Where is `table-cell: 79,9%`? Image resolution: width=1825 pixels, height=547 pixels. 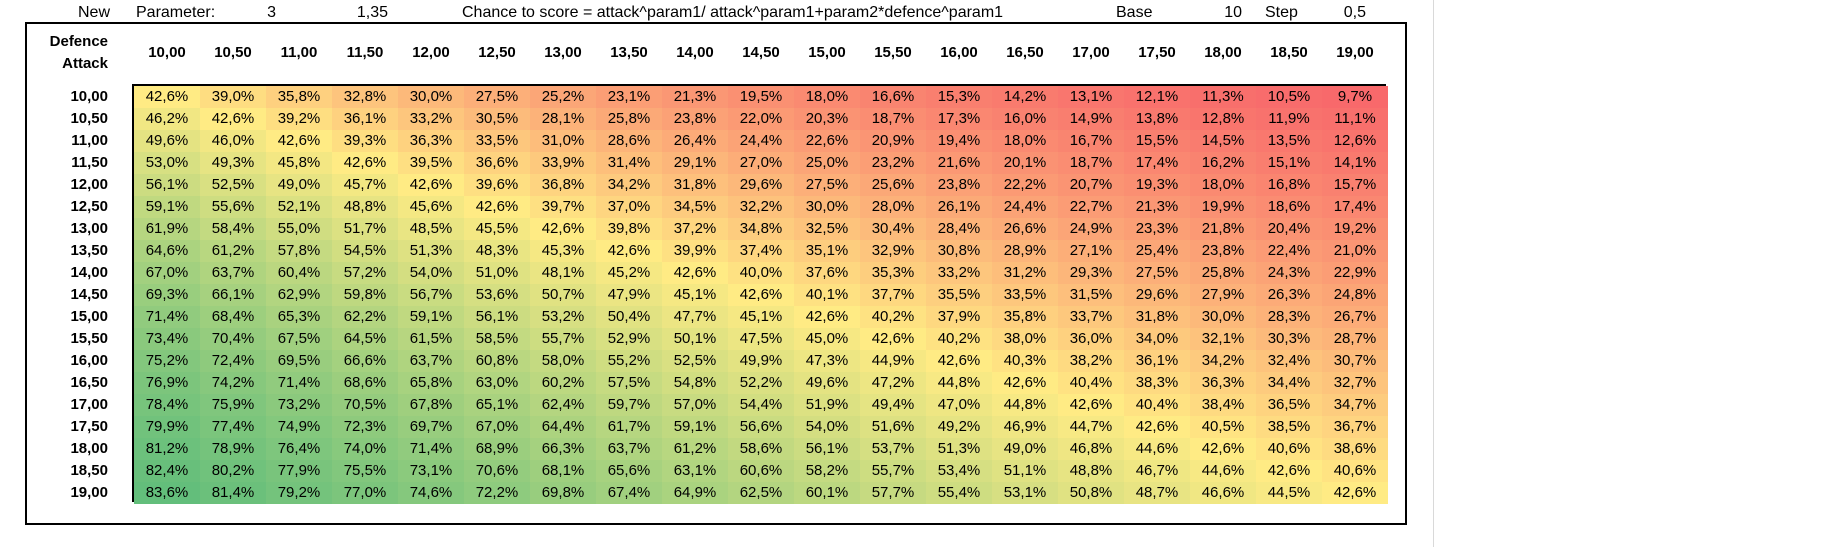 table-cell: 79,9% is located at coordinates (167, 427).